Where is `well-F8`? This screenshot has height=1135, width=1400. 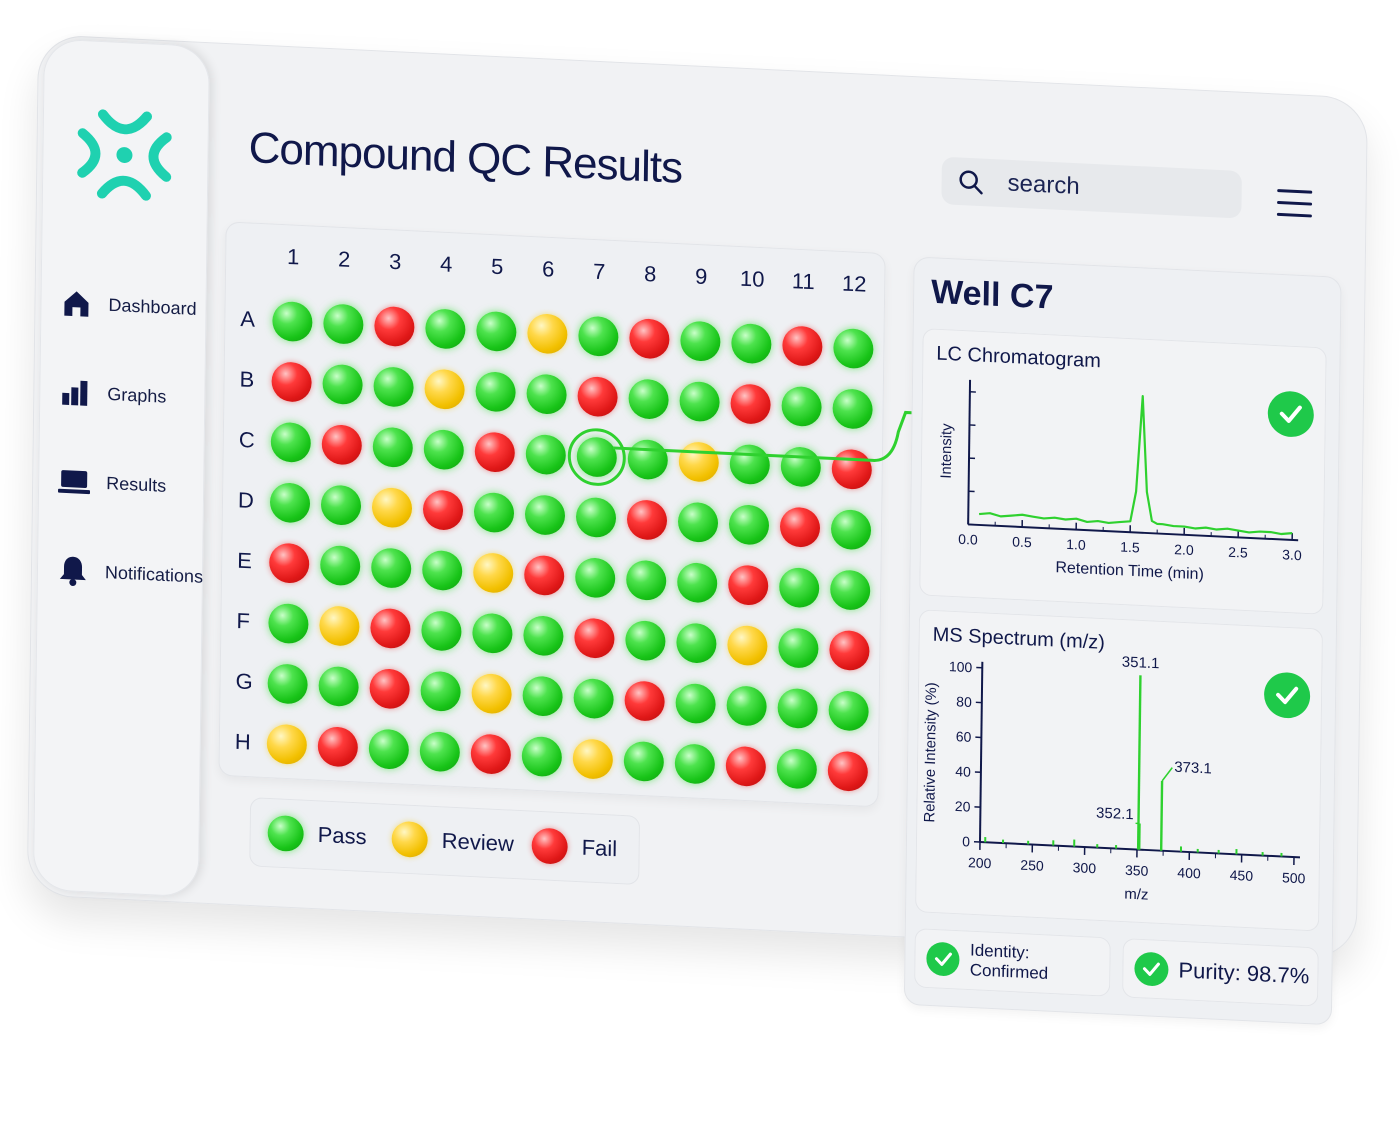
well-F8 is located at coordinates (645, 641).